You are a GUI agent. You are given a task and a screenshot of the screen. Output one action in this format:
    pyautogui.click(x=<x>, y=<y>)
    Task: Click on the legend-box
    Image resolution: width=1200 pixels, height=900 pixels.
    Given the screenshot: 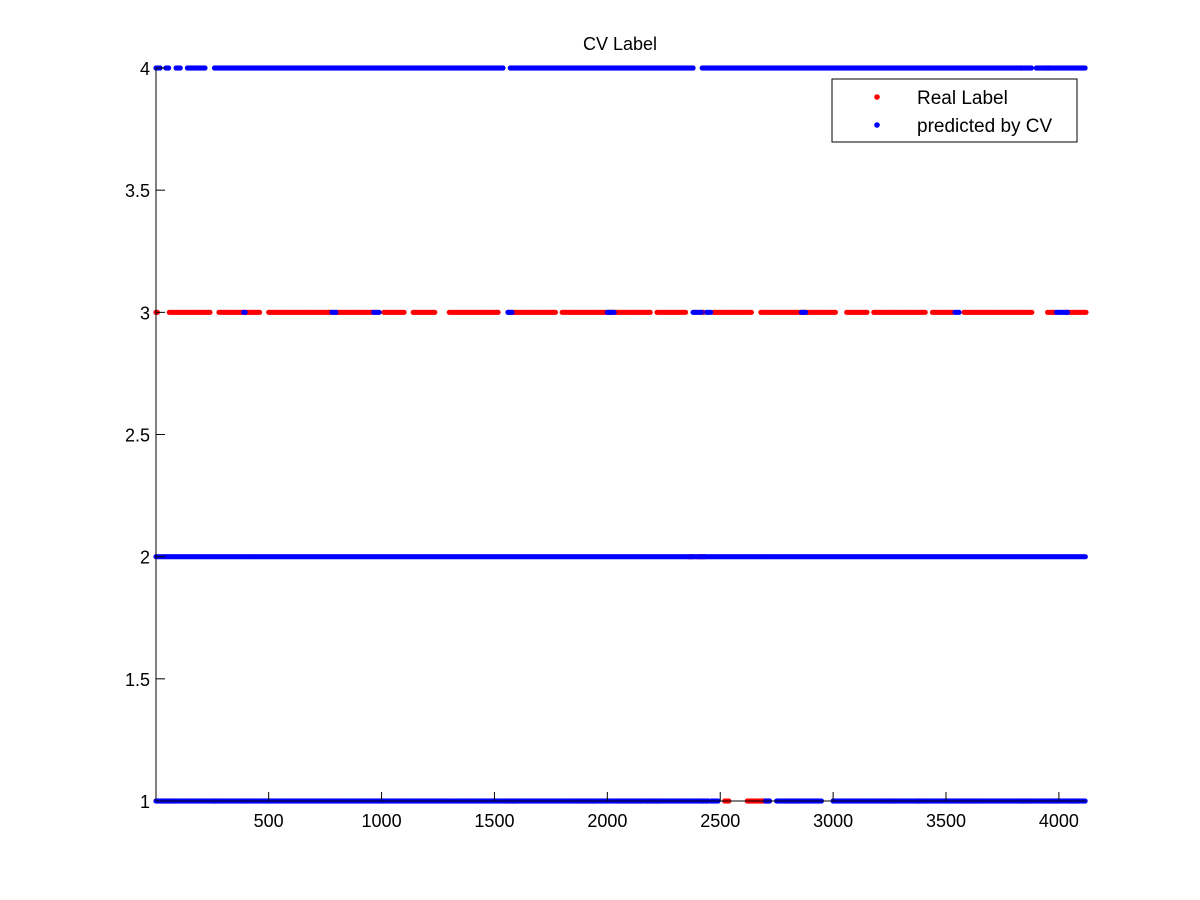 What is the action you would take?
    pyautogui.click(x=954, y=110)
    